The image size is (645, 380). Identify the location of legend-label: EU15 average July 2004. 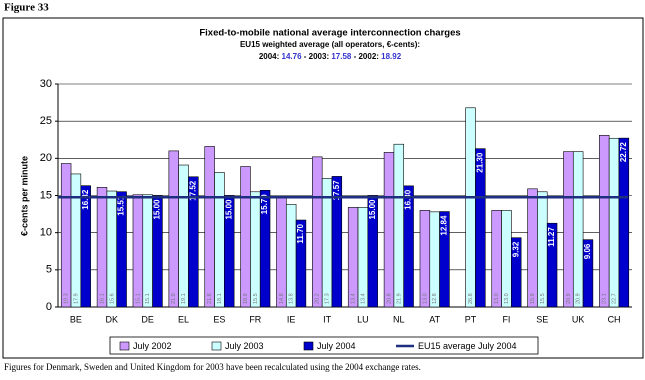
(467, 346).